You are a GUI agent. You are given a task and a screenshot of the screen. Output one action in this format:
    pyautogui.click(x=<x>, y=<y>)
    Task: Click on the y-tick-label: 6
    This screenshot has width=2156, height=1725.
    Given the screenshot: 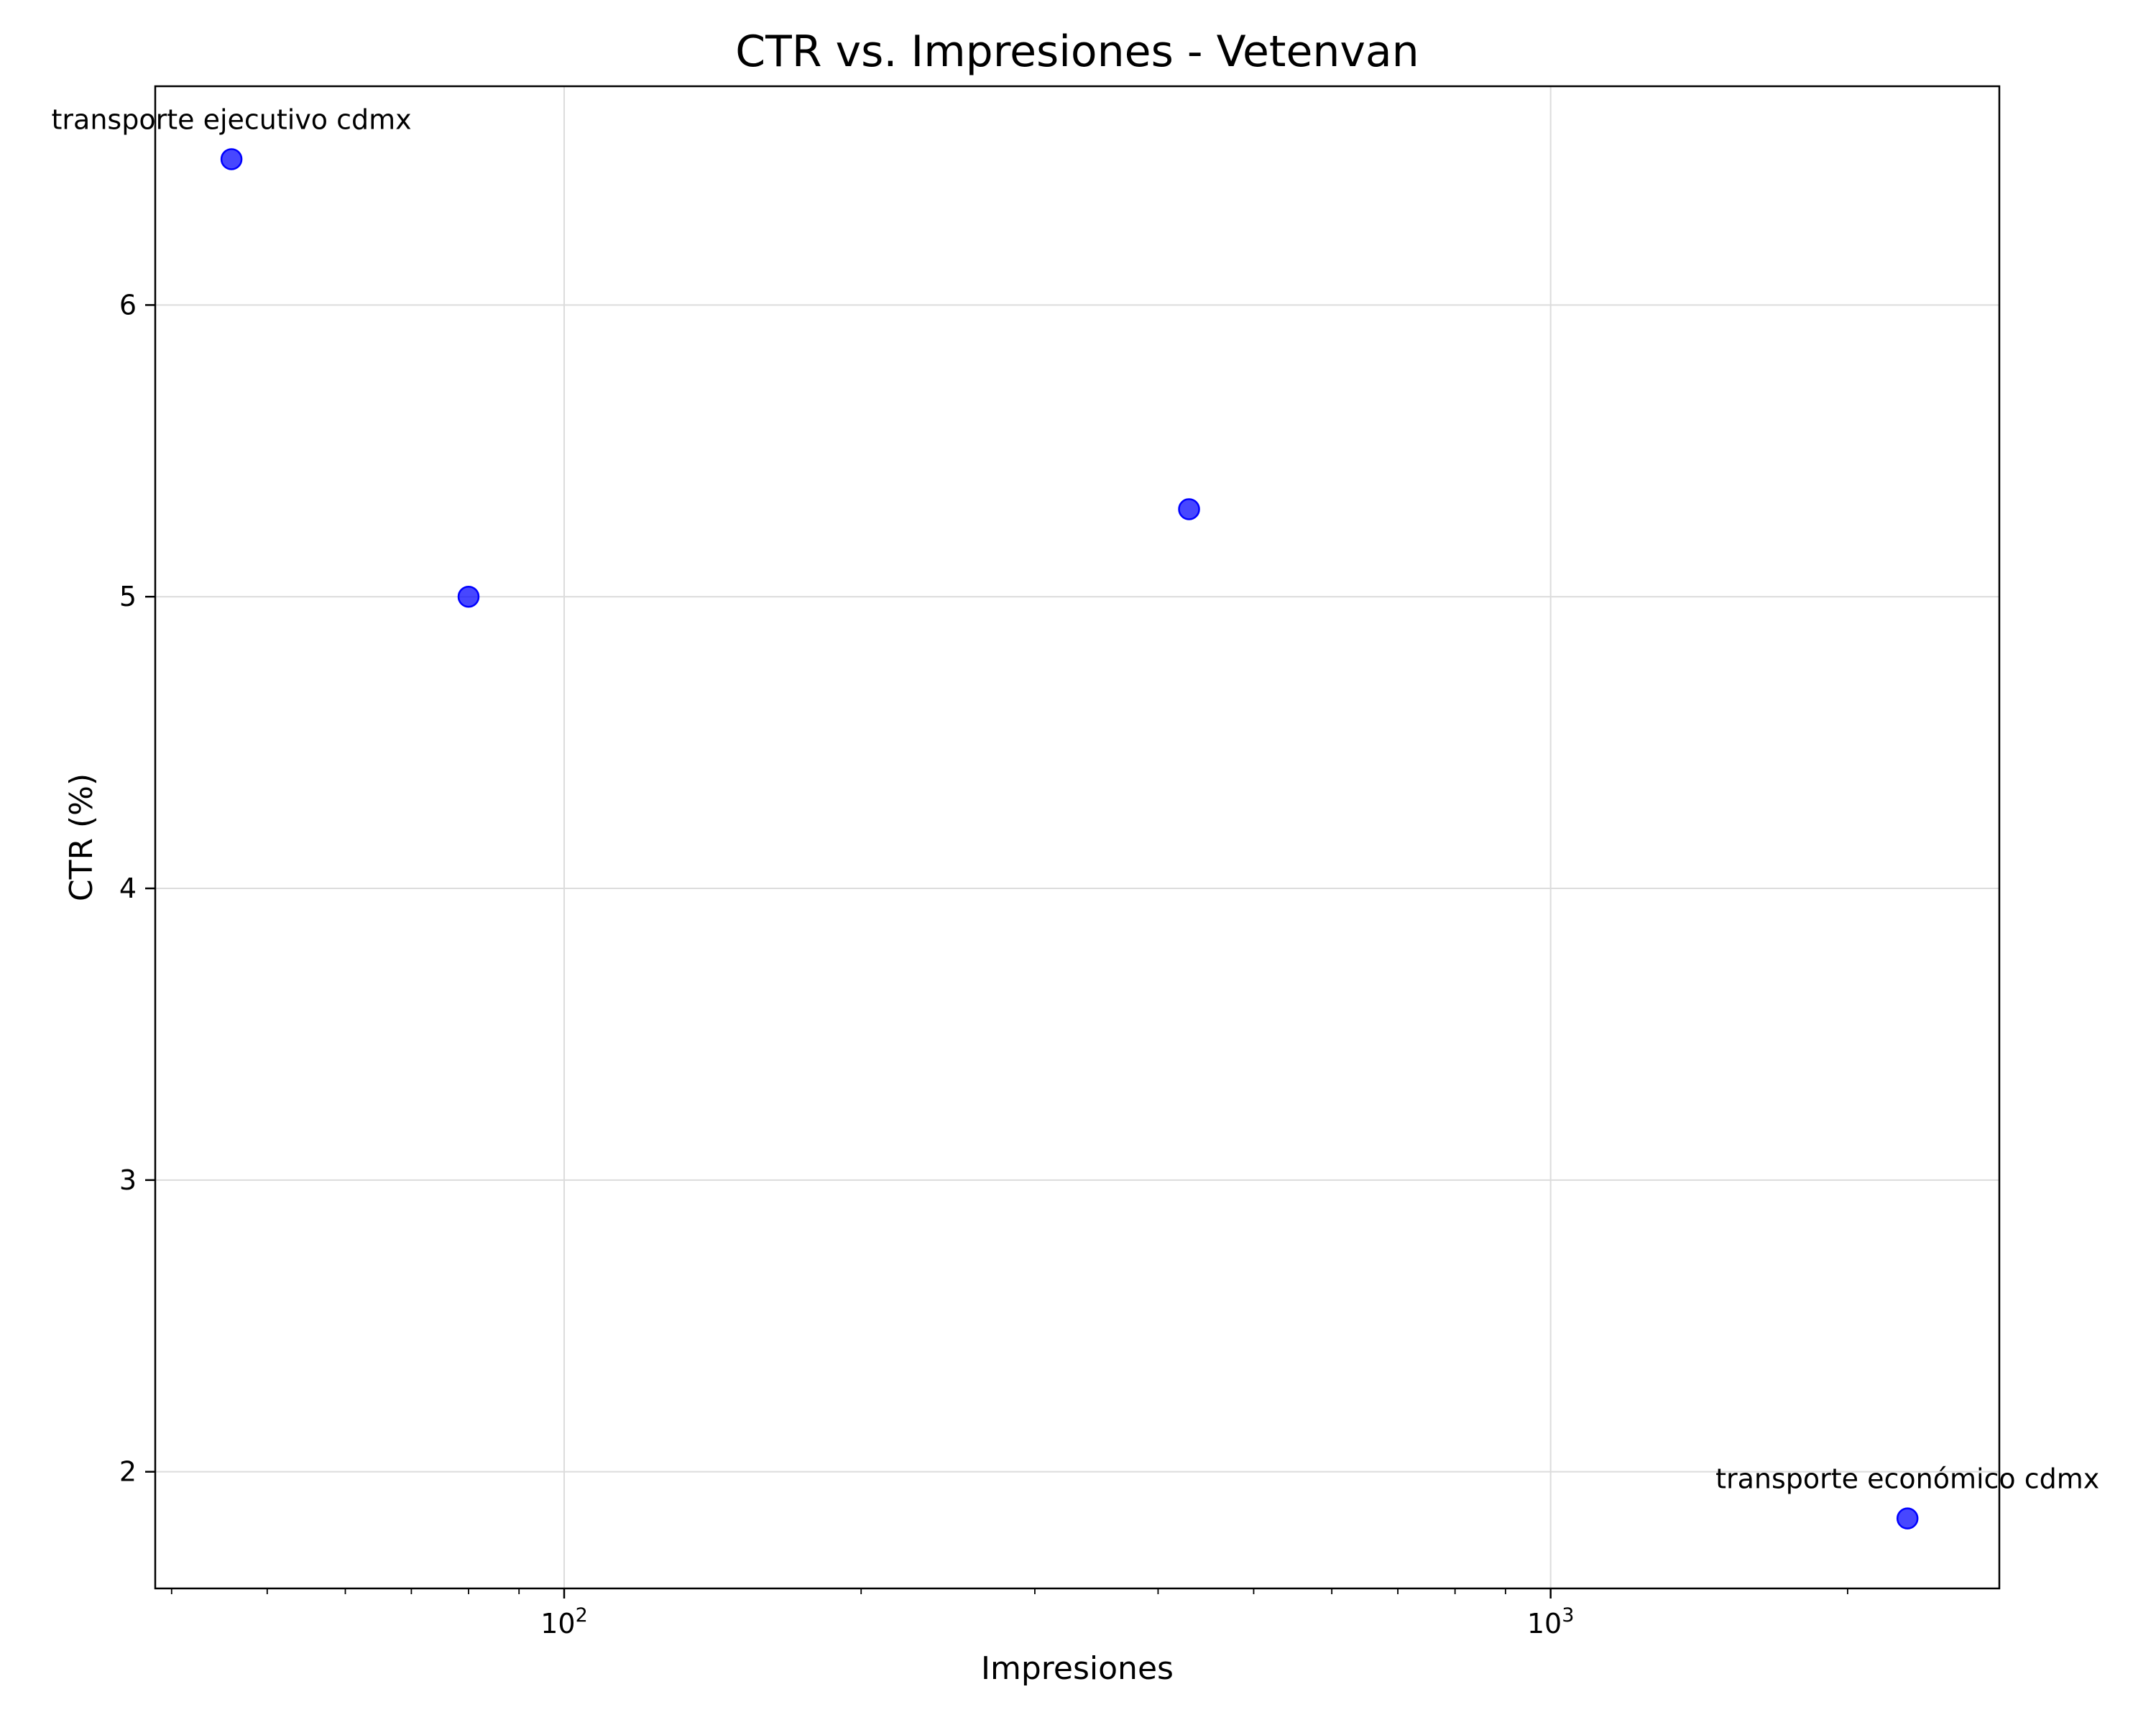 What is the action you would take?
    pyautogui.click(x=128, y=305)
    